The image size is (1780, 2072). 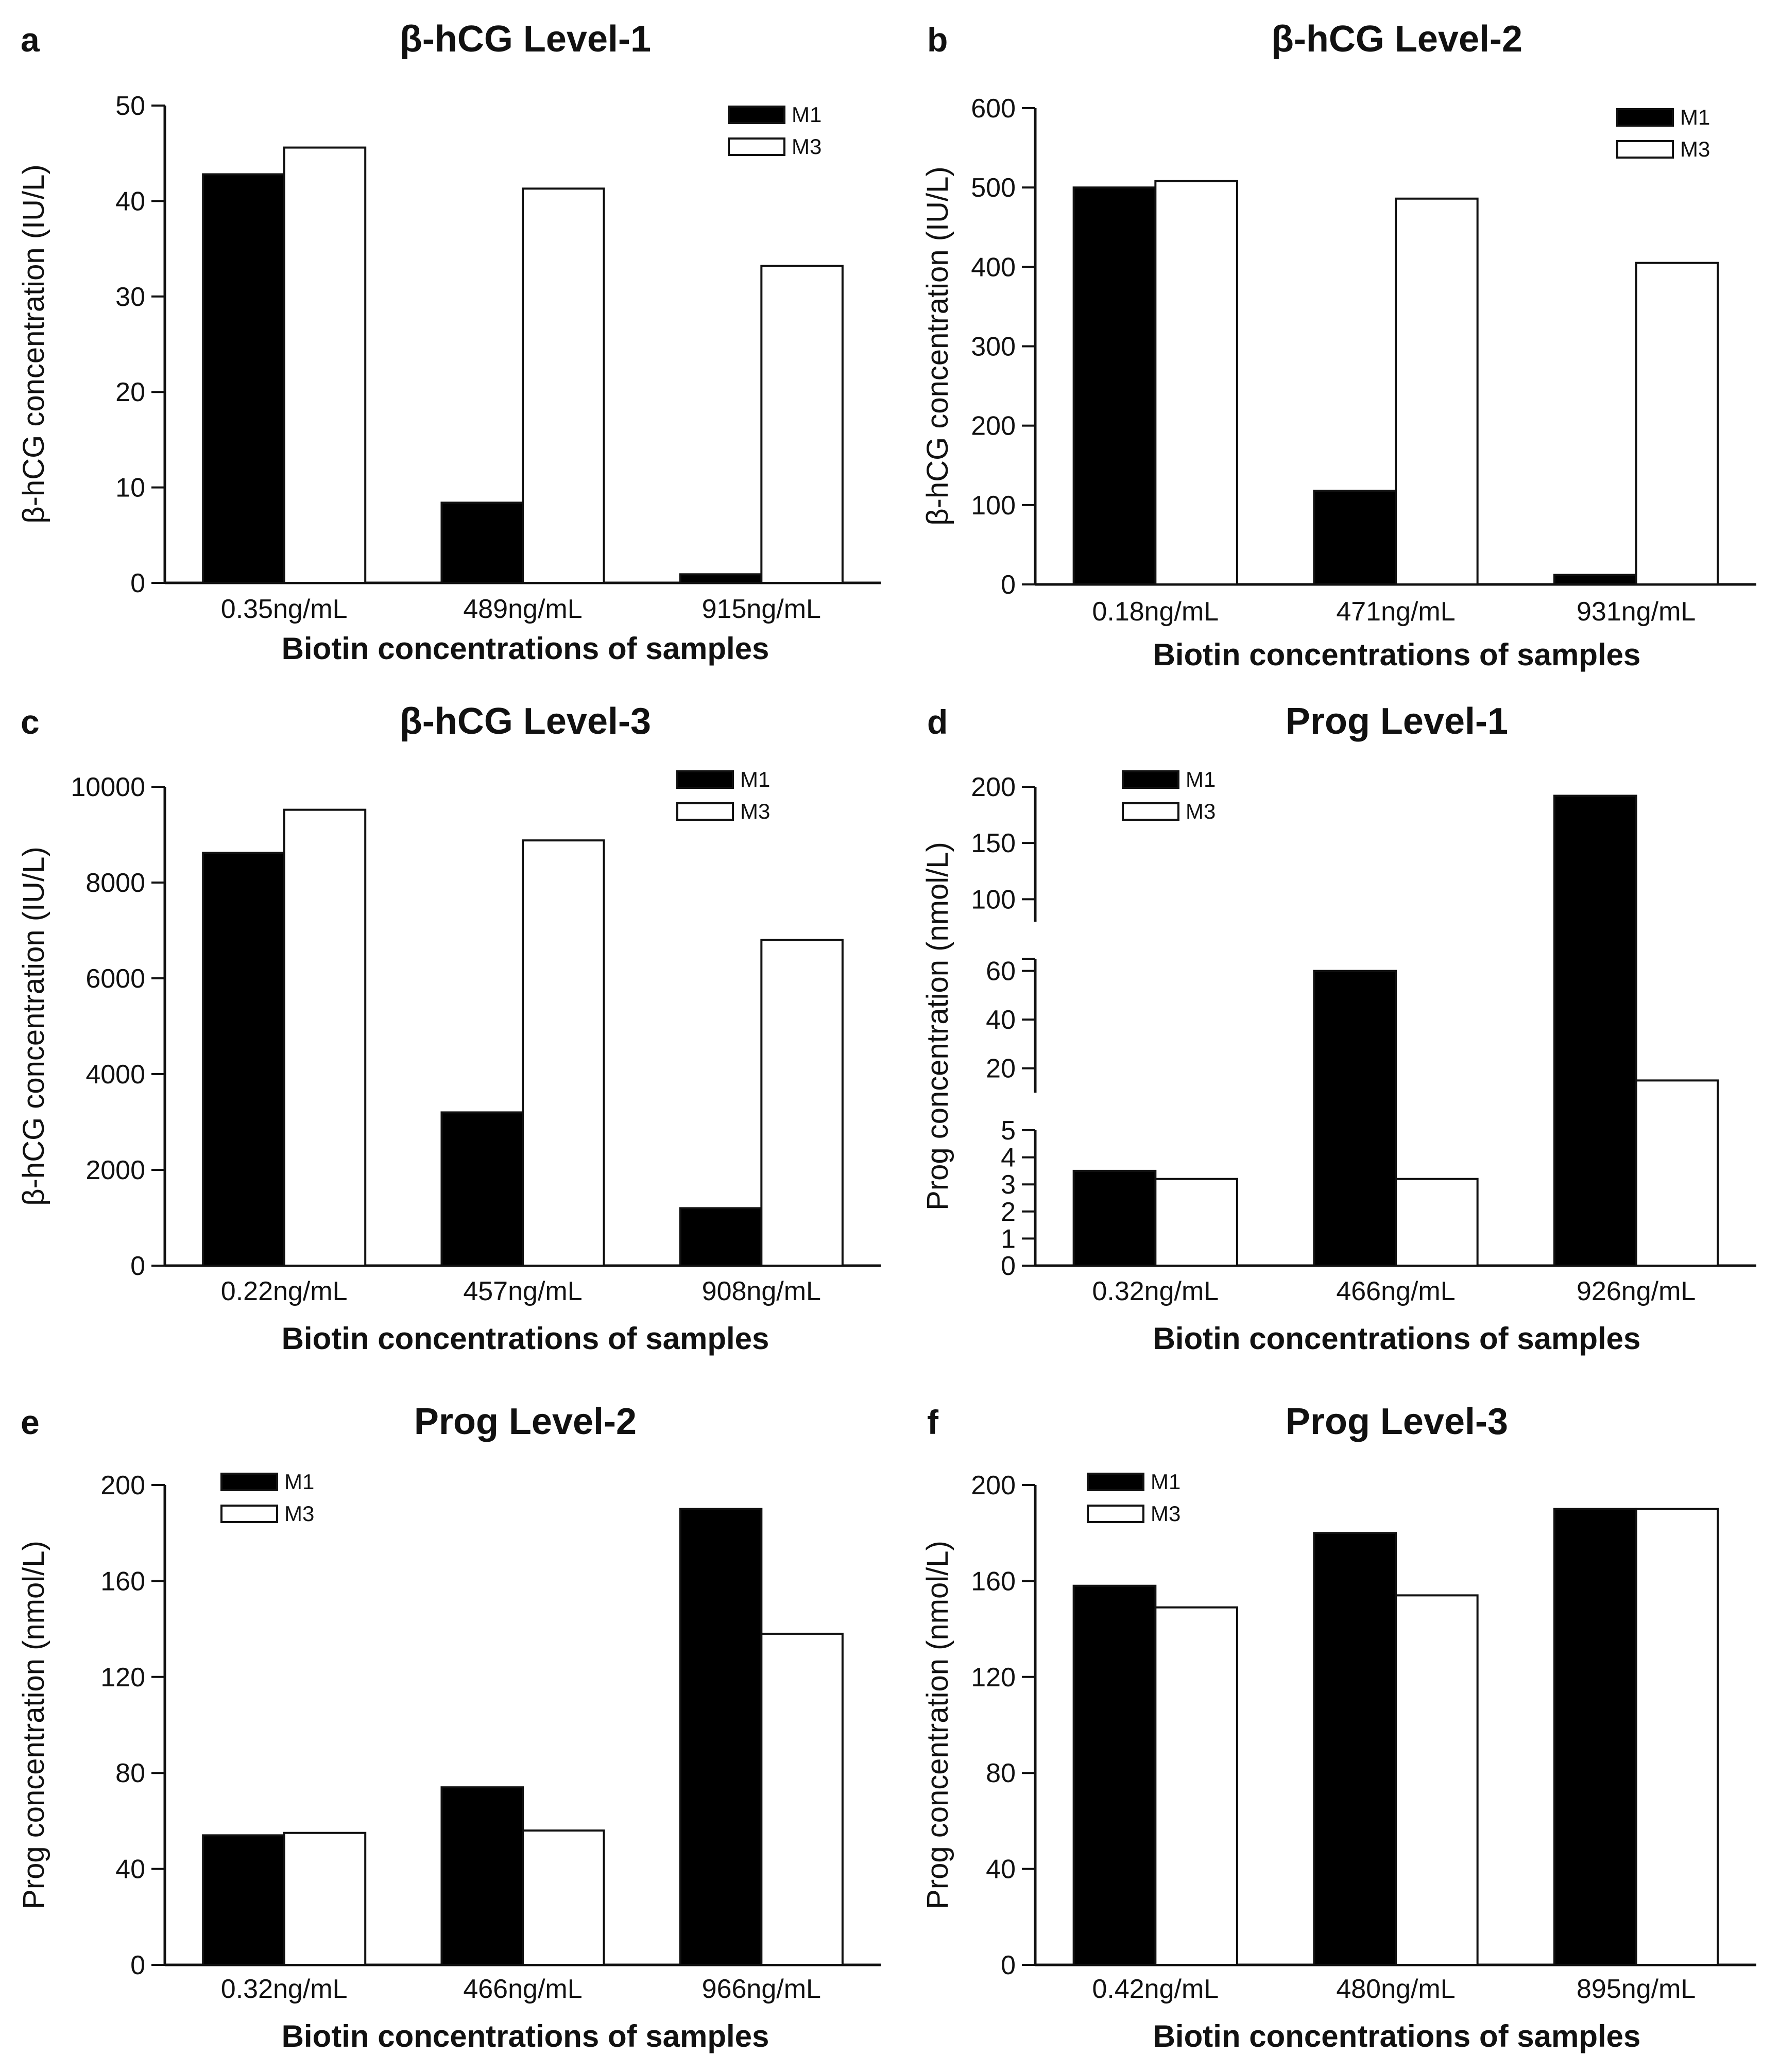 What do you see at coordinates (525, 1421) in the screenshot?
I see `chart-title: Prog Level-2` at bounding box center [525, 1421].